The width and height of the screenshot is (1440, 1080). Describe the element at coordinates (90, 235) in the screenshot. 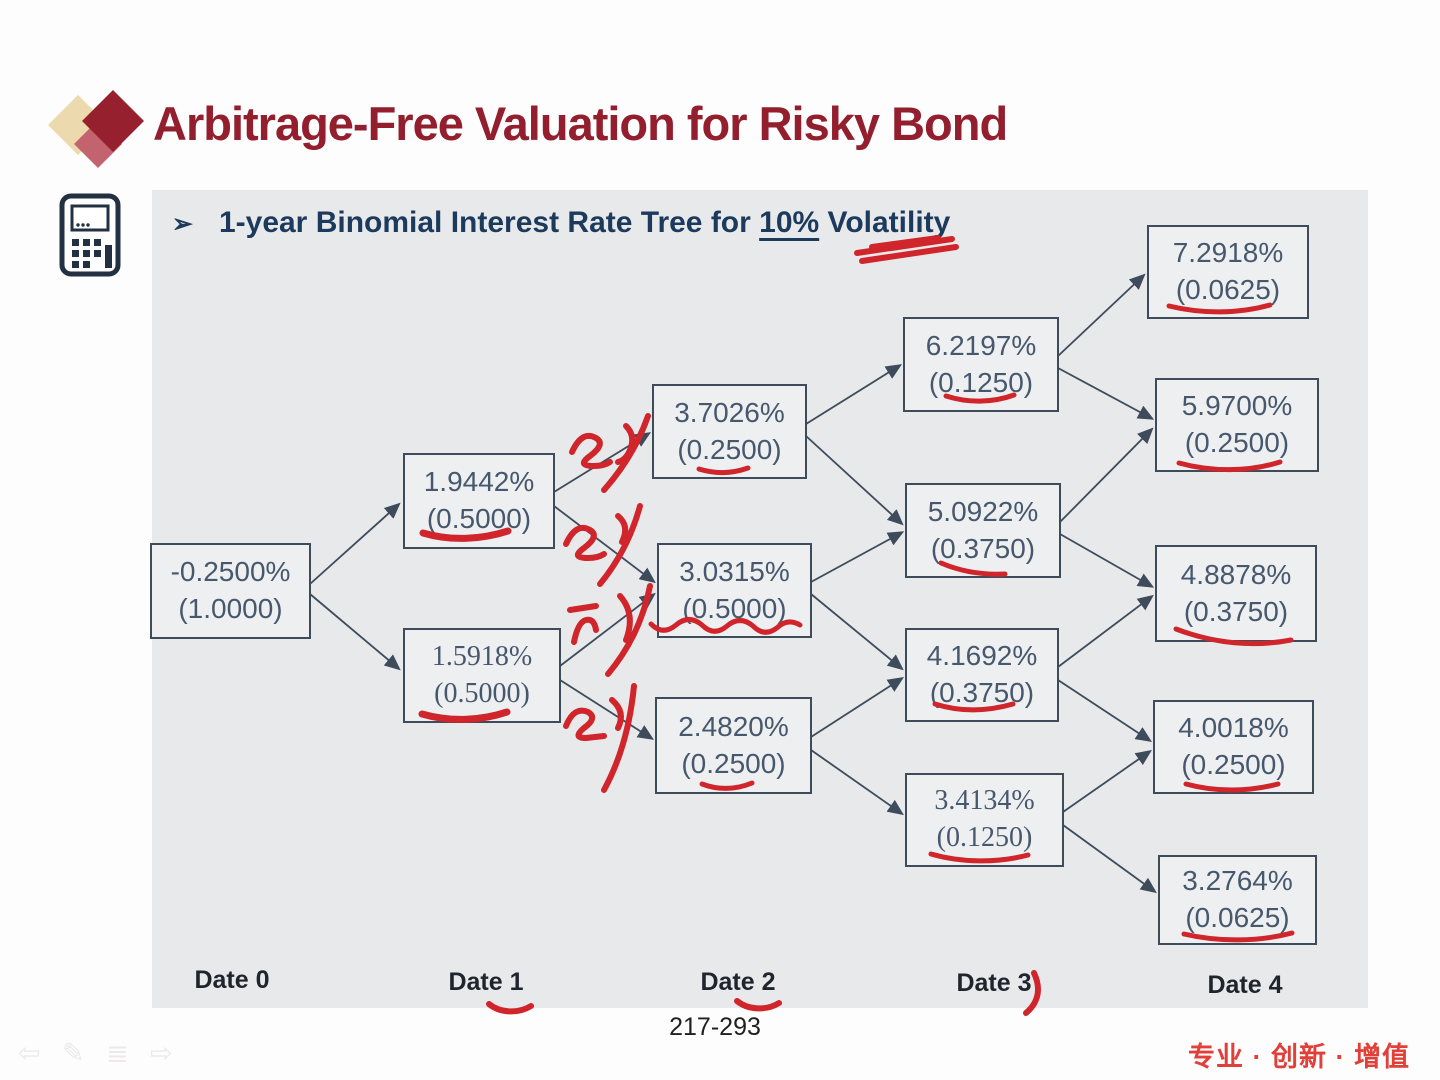

I see `calculator-icon` at that location.